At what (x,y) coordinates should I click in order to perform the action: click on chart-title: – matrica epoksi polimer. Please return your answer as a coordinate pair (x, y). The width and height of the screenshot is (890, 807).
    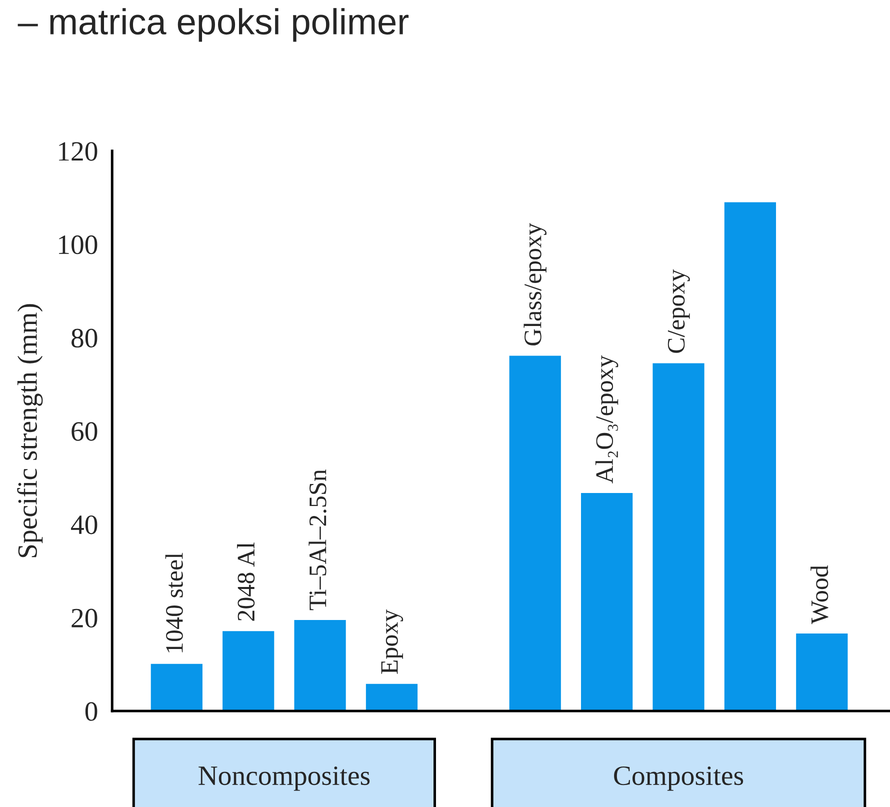
    Looking at the image, I should click on (213, 25).